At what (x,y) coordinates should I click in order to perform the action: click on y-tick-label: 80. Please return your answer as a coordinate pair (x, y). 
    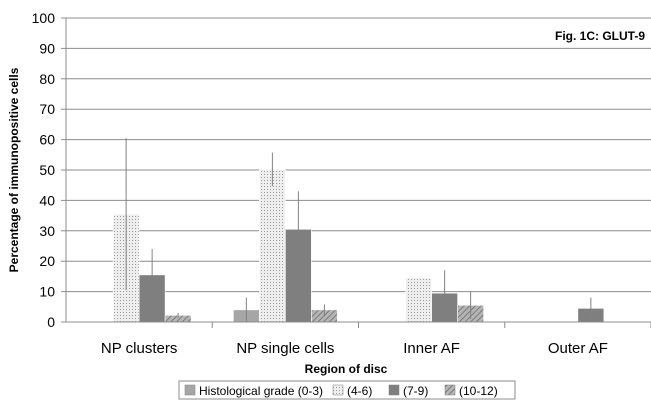
    Looking at the image, I should click on (47, 79).